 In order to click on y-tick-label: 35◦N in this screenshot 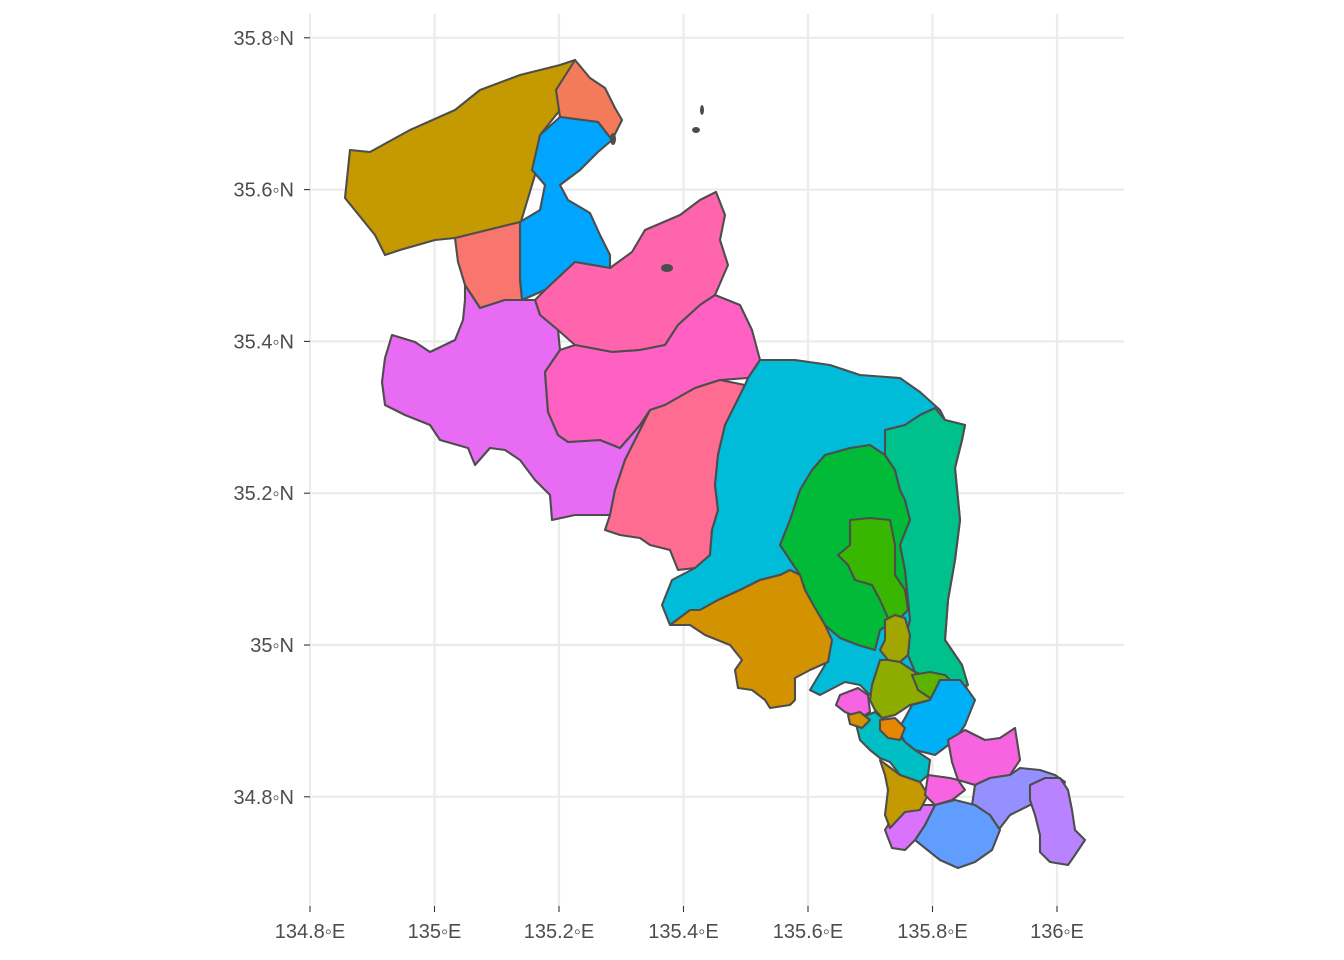, I will do `click(272, 646)`.